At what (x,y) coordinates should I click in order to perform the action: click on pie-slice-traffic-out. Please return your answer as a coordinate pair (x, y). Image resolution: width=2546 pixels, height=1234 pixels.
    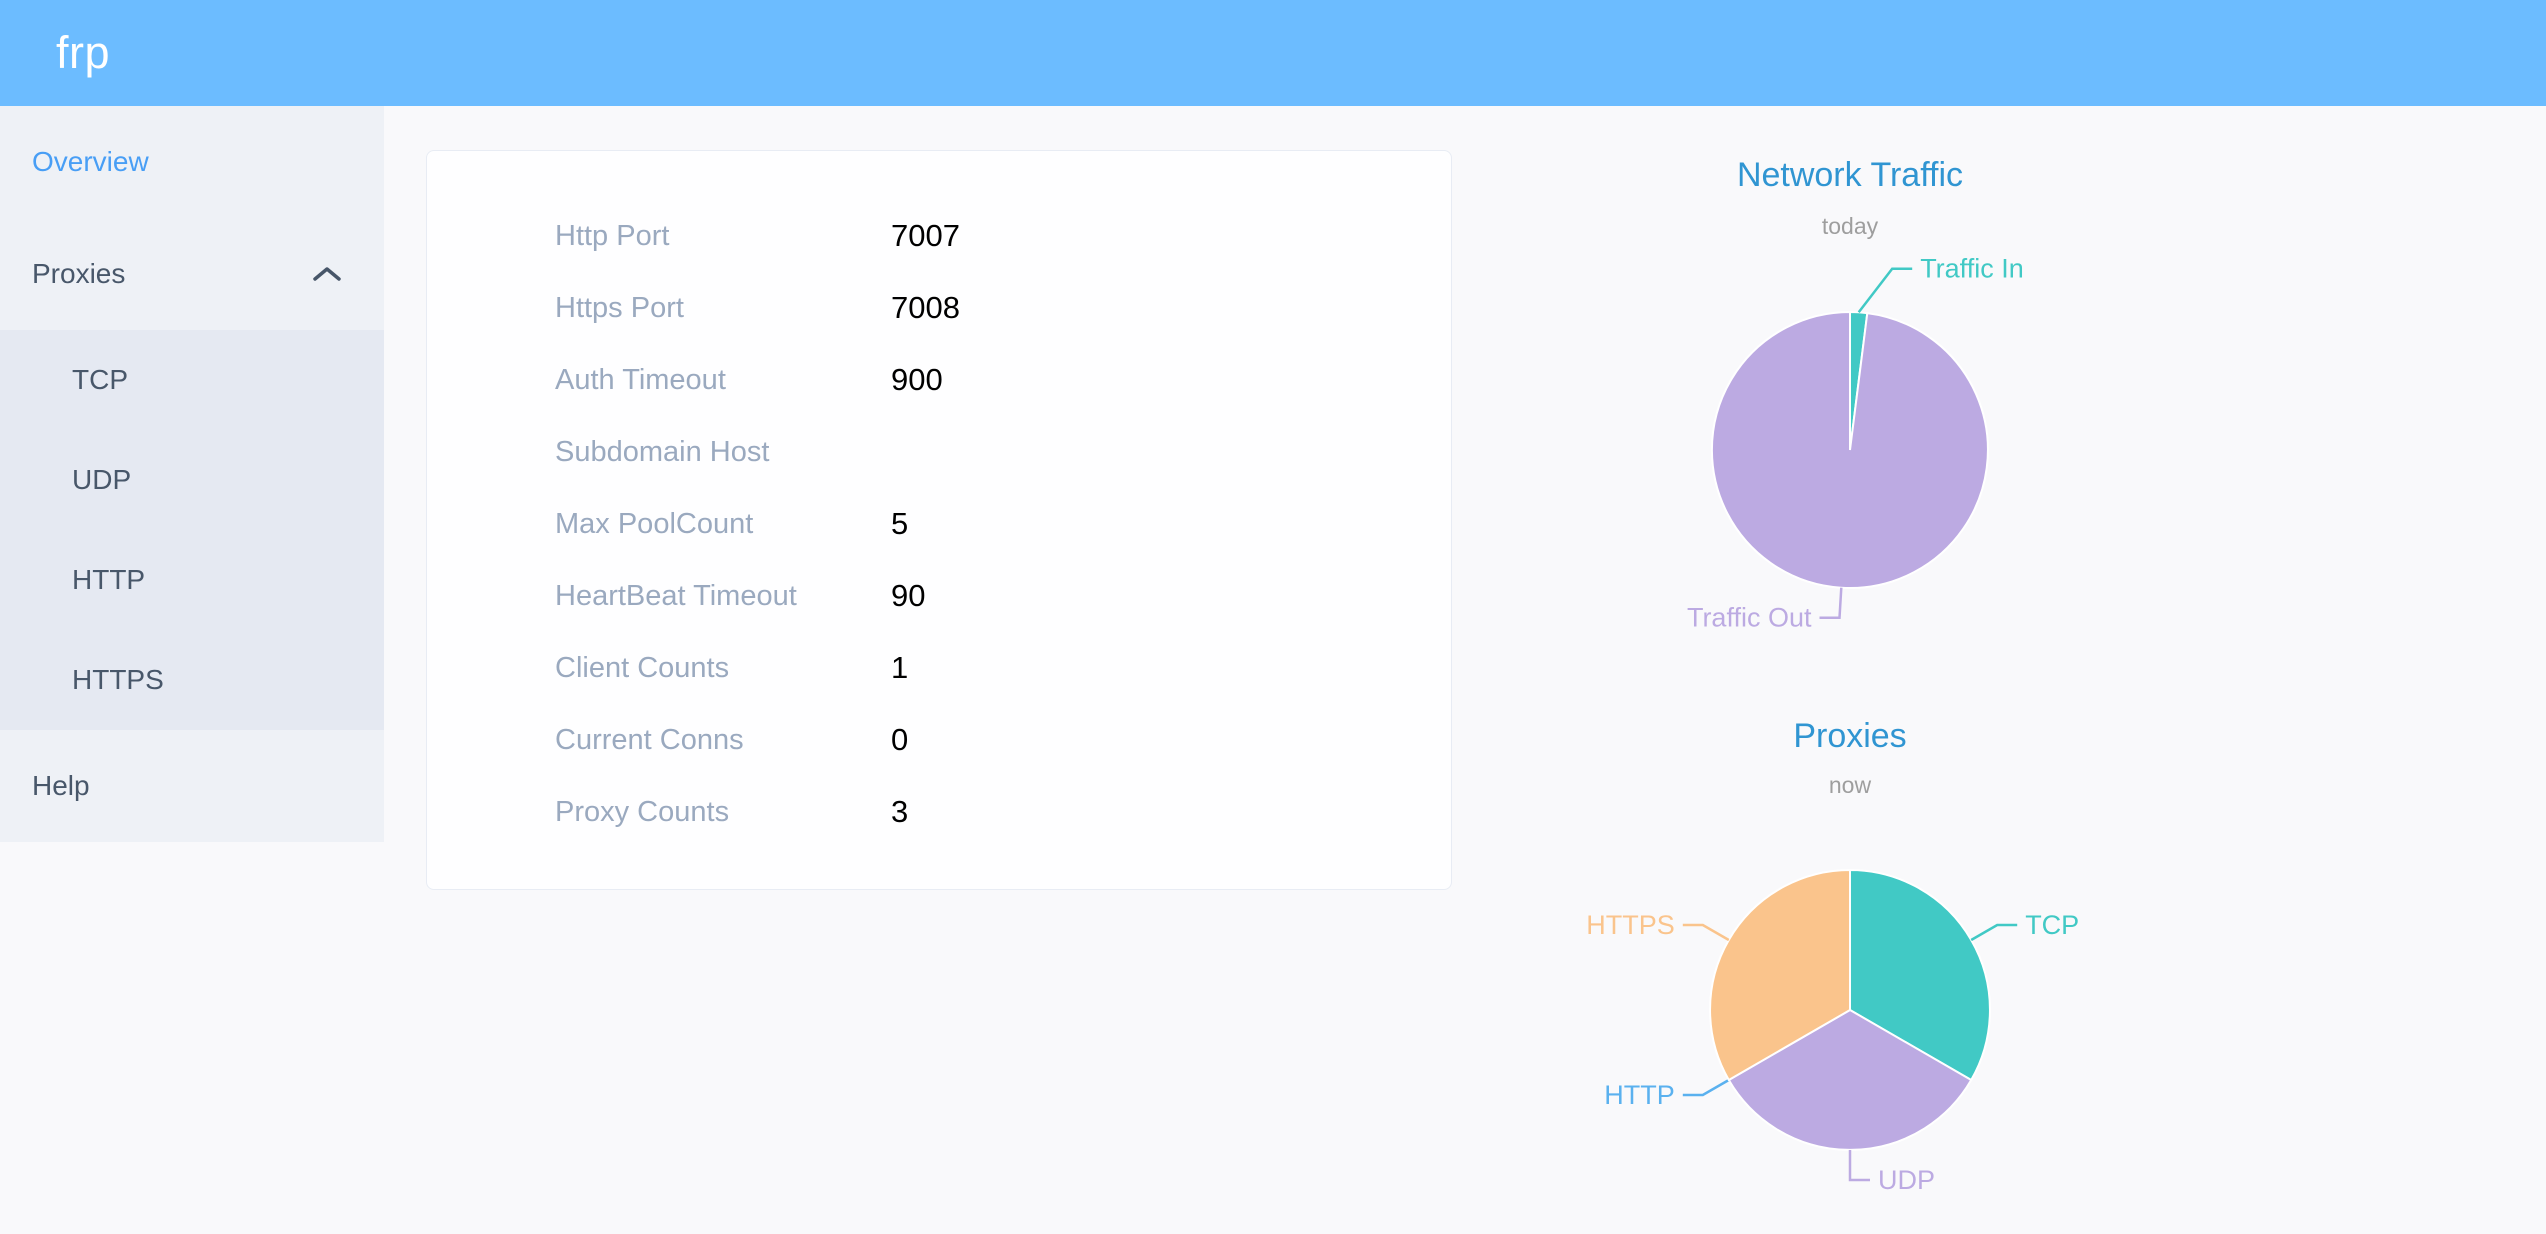
    Looking at the image, I should click on (1849, 449).